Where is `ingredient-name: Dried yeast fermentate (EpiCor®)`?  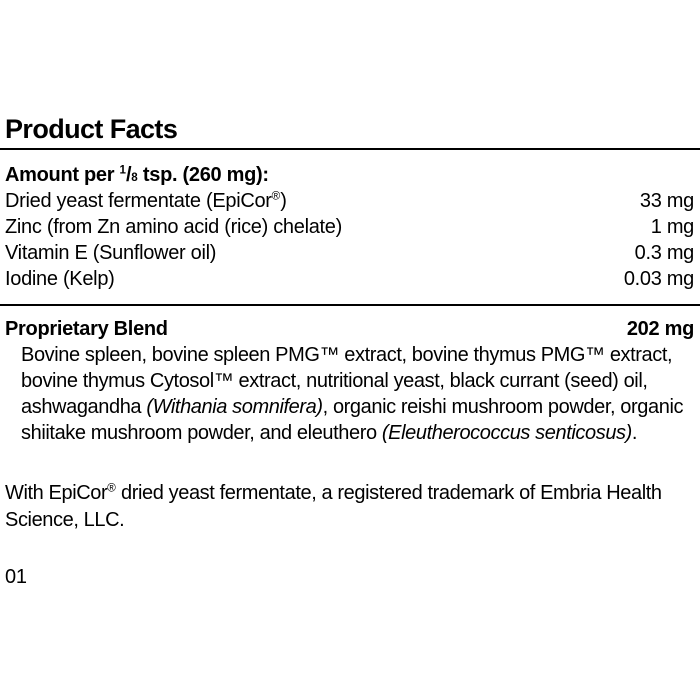
ingredient-name: Dried yeast fermentate (EpiCor®) is located at coordinates (146, 200).